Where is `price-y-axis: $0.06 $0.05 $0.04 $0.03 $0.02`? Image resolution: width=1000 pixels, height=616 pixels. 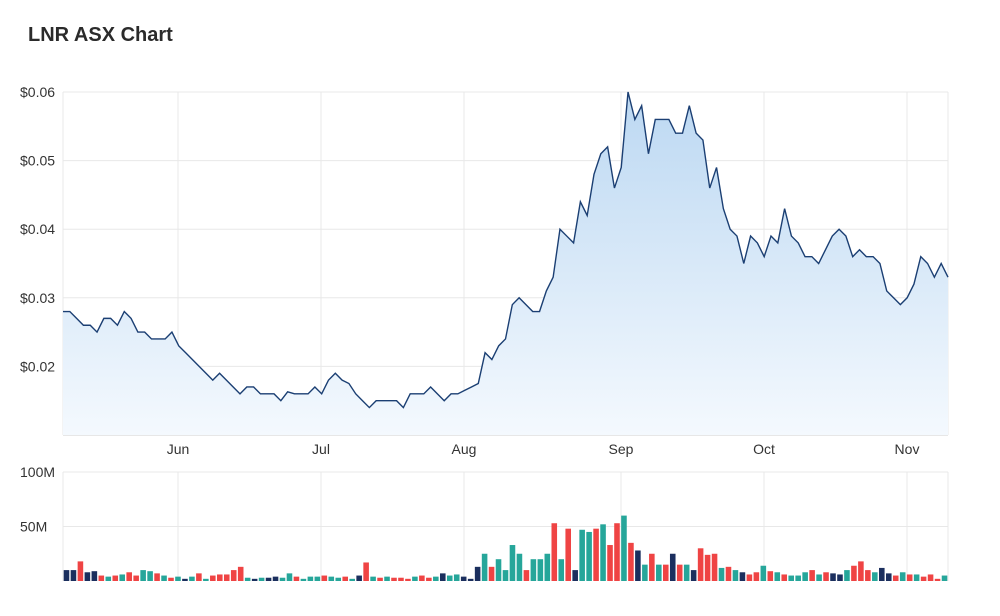
price-y-axis: $0.06 $0.05 $0.04 $0.03 $0.02 is located at coordinates (37, 229).